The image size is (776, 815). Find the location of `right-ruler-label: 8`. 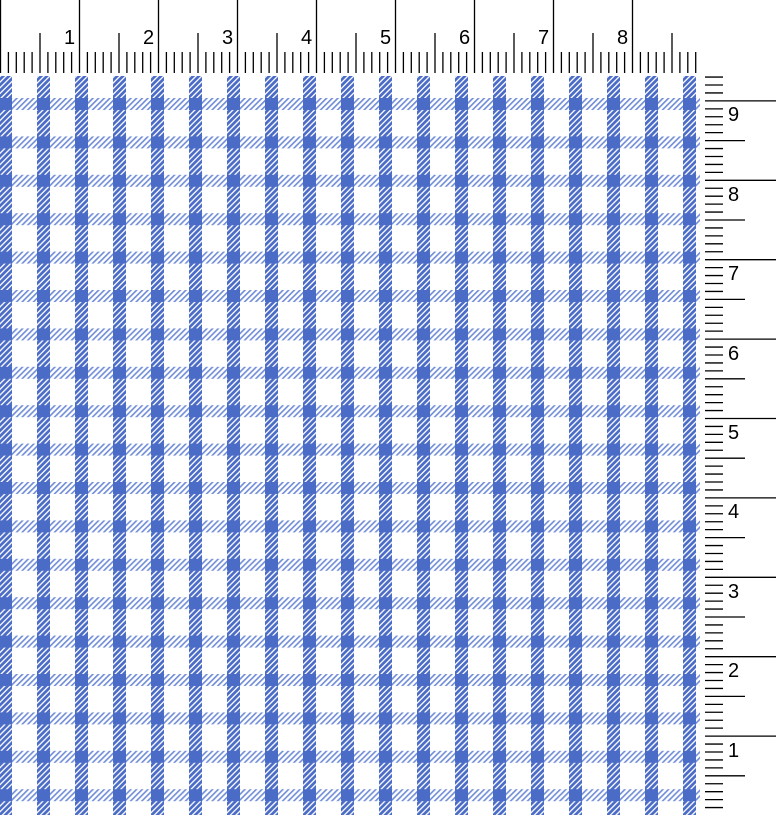

right-ruler-label: 8 is located at coordinates (734, 194).